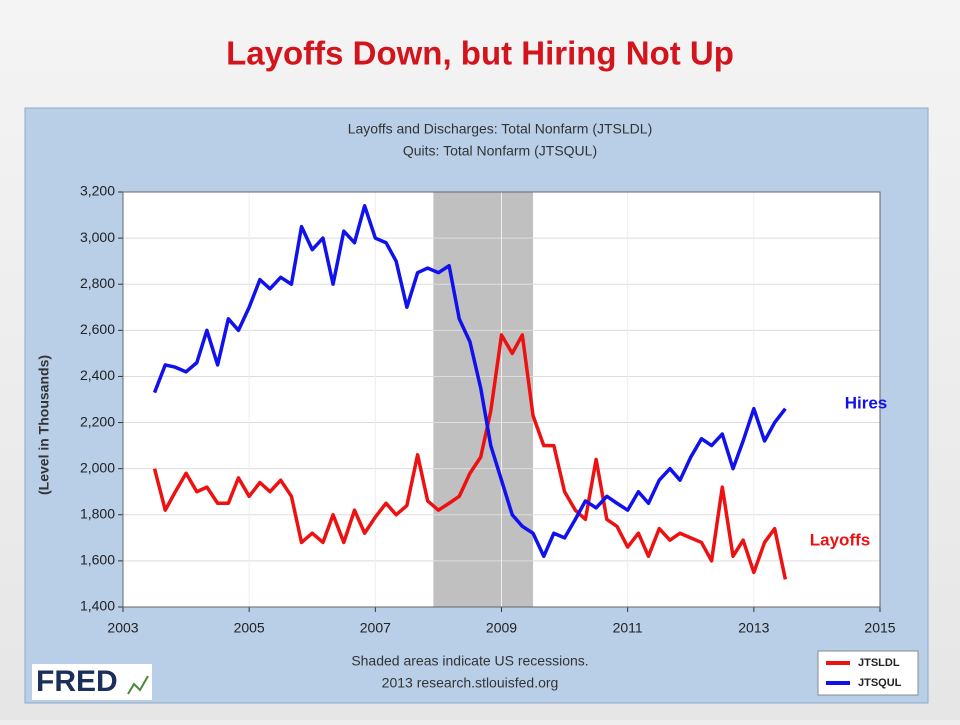 This screenshot has height=725, width=960. Describe the element at coordinates (122, 628) in the screenshot. I see `x-tick-label: 2003` at that location.